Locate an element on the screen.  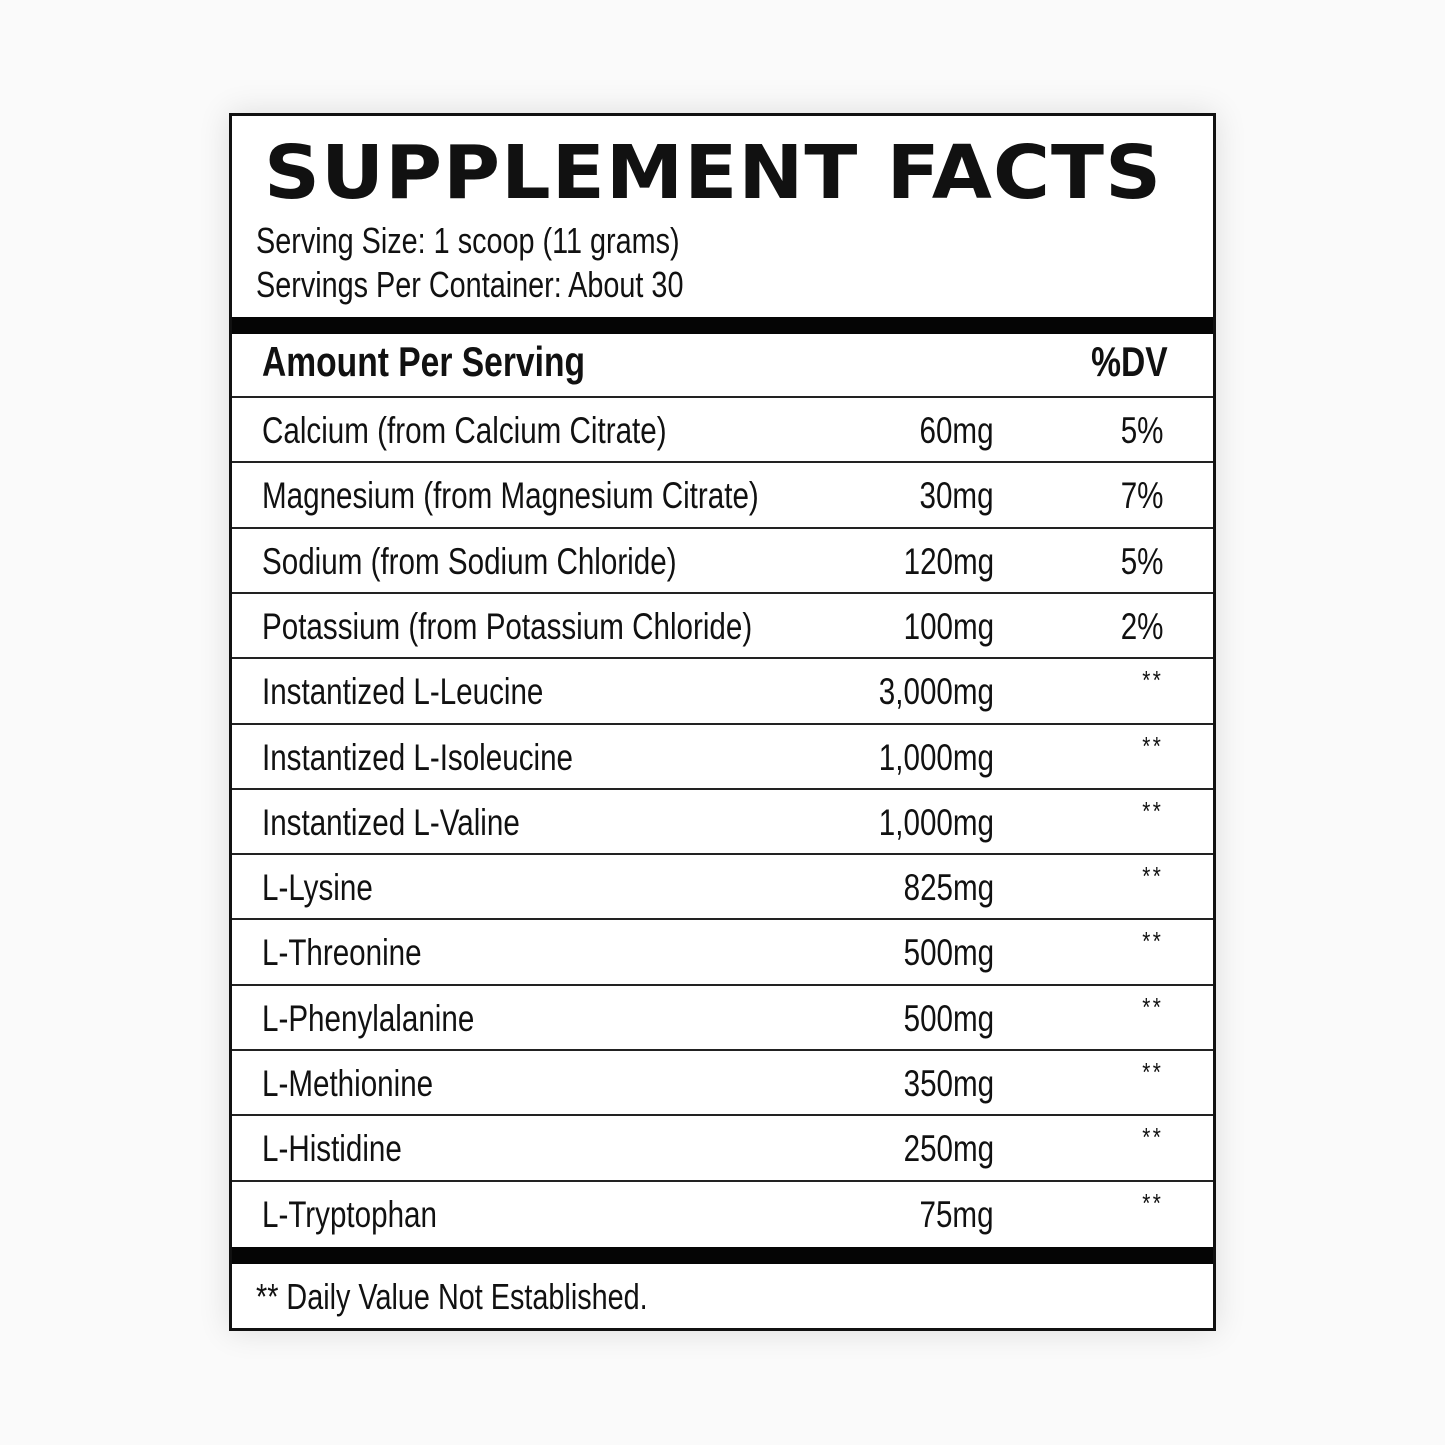
nutrient-amount: 60mg is located at coordinates (956, 430).